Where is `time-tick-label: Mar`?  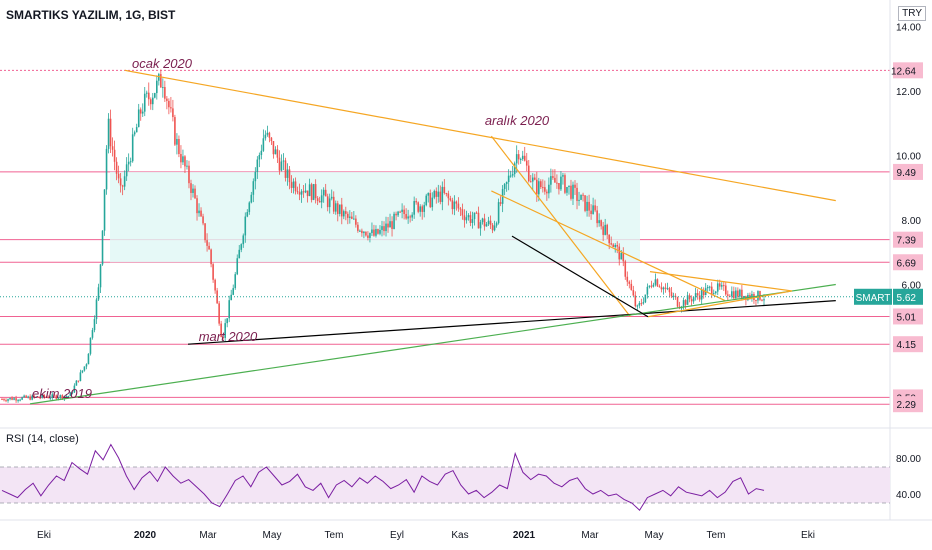 time-tick-label: Mar is located at coordinates (590, 535).